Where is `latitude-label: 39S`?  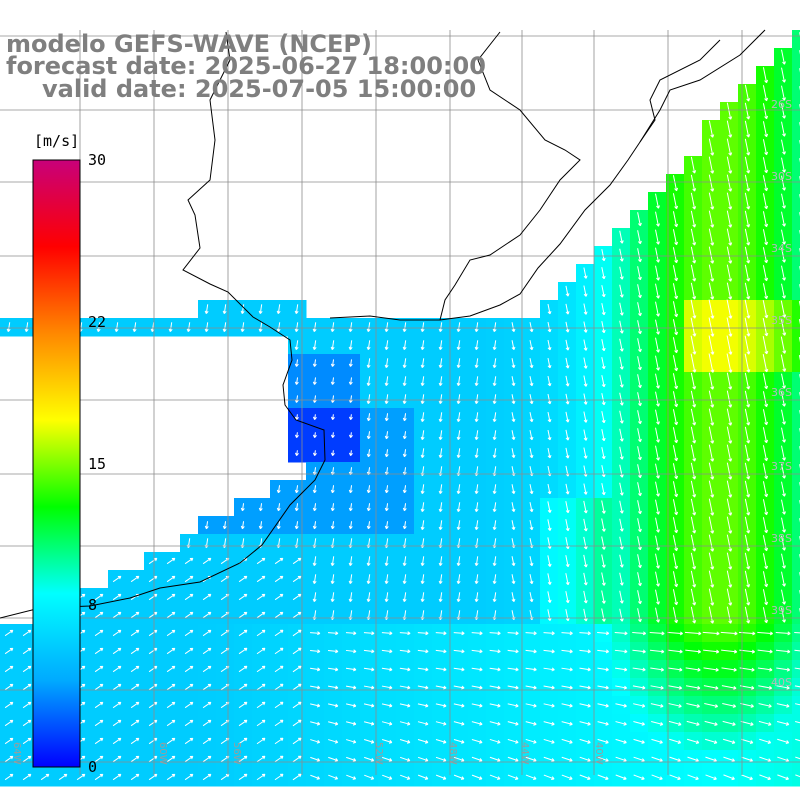 latitude-label: 39S is located at coordinates (781, 610).